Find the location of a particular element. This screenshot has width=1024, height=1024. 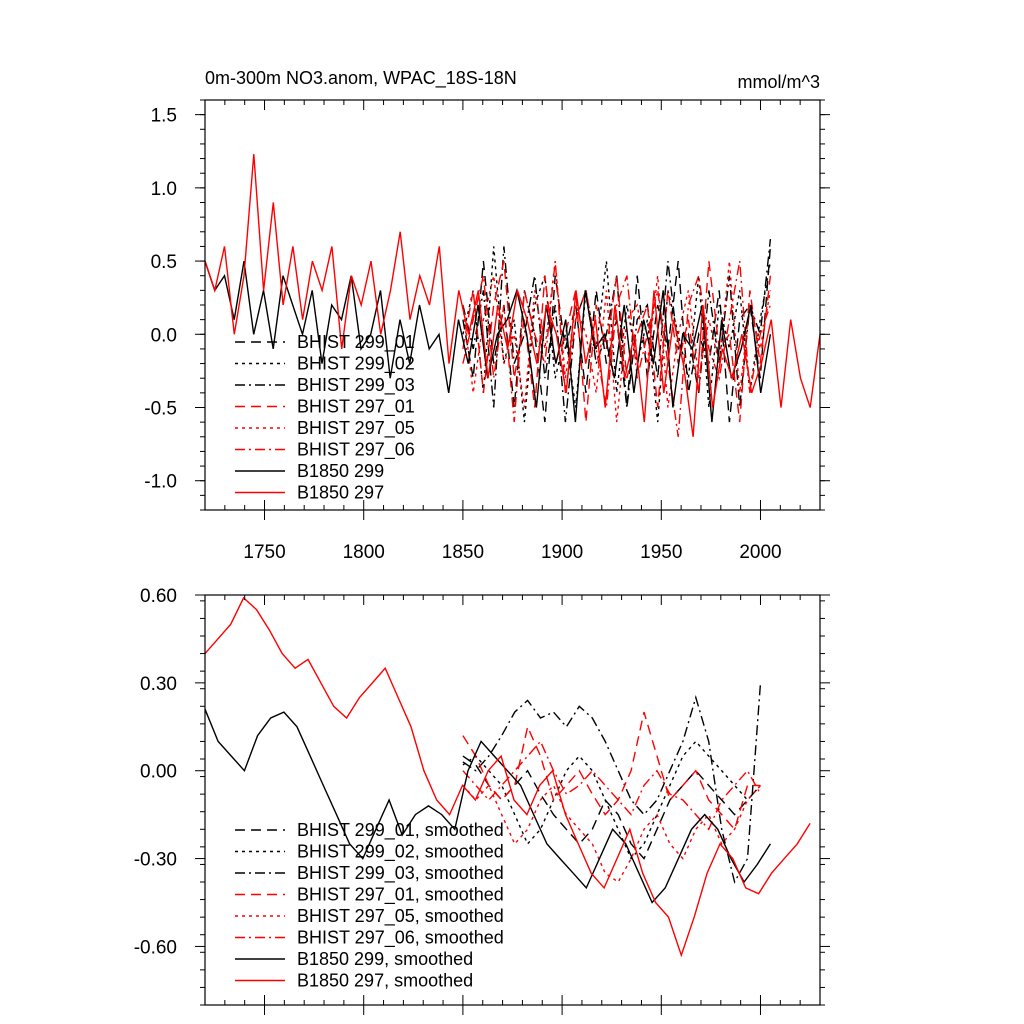

y-tick-label: -0.60 is located at coordinates (155, 947).